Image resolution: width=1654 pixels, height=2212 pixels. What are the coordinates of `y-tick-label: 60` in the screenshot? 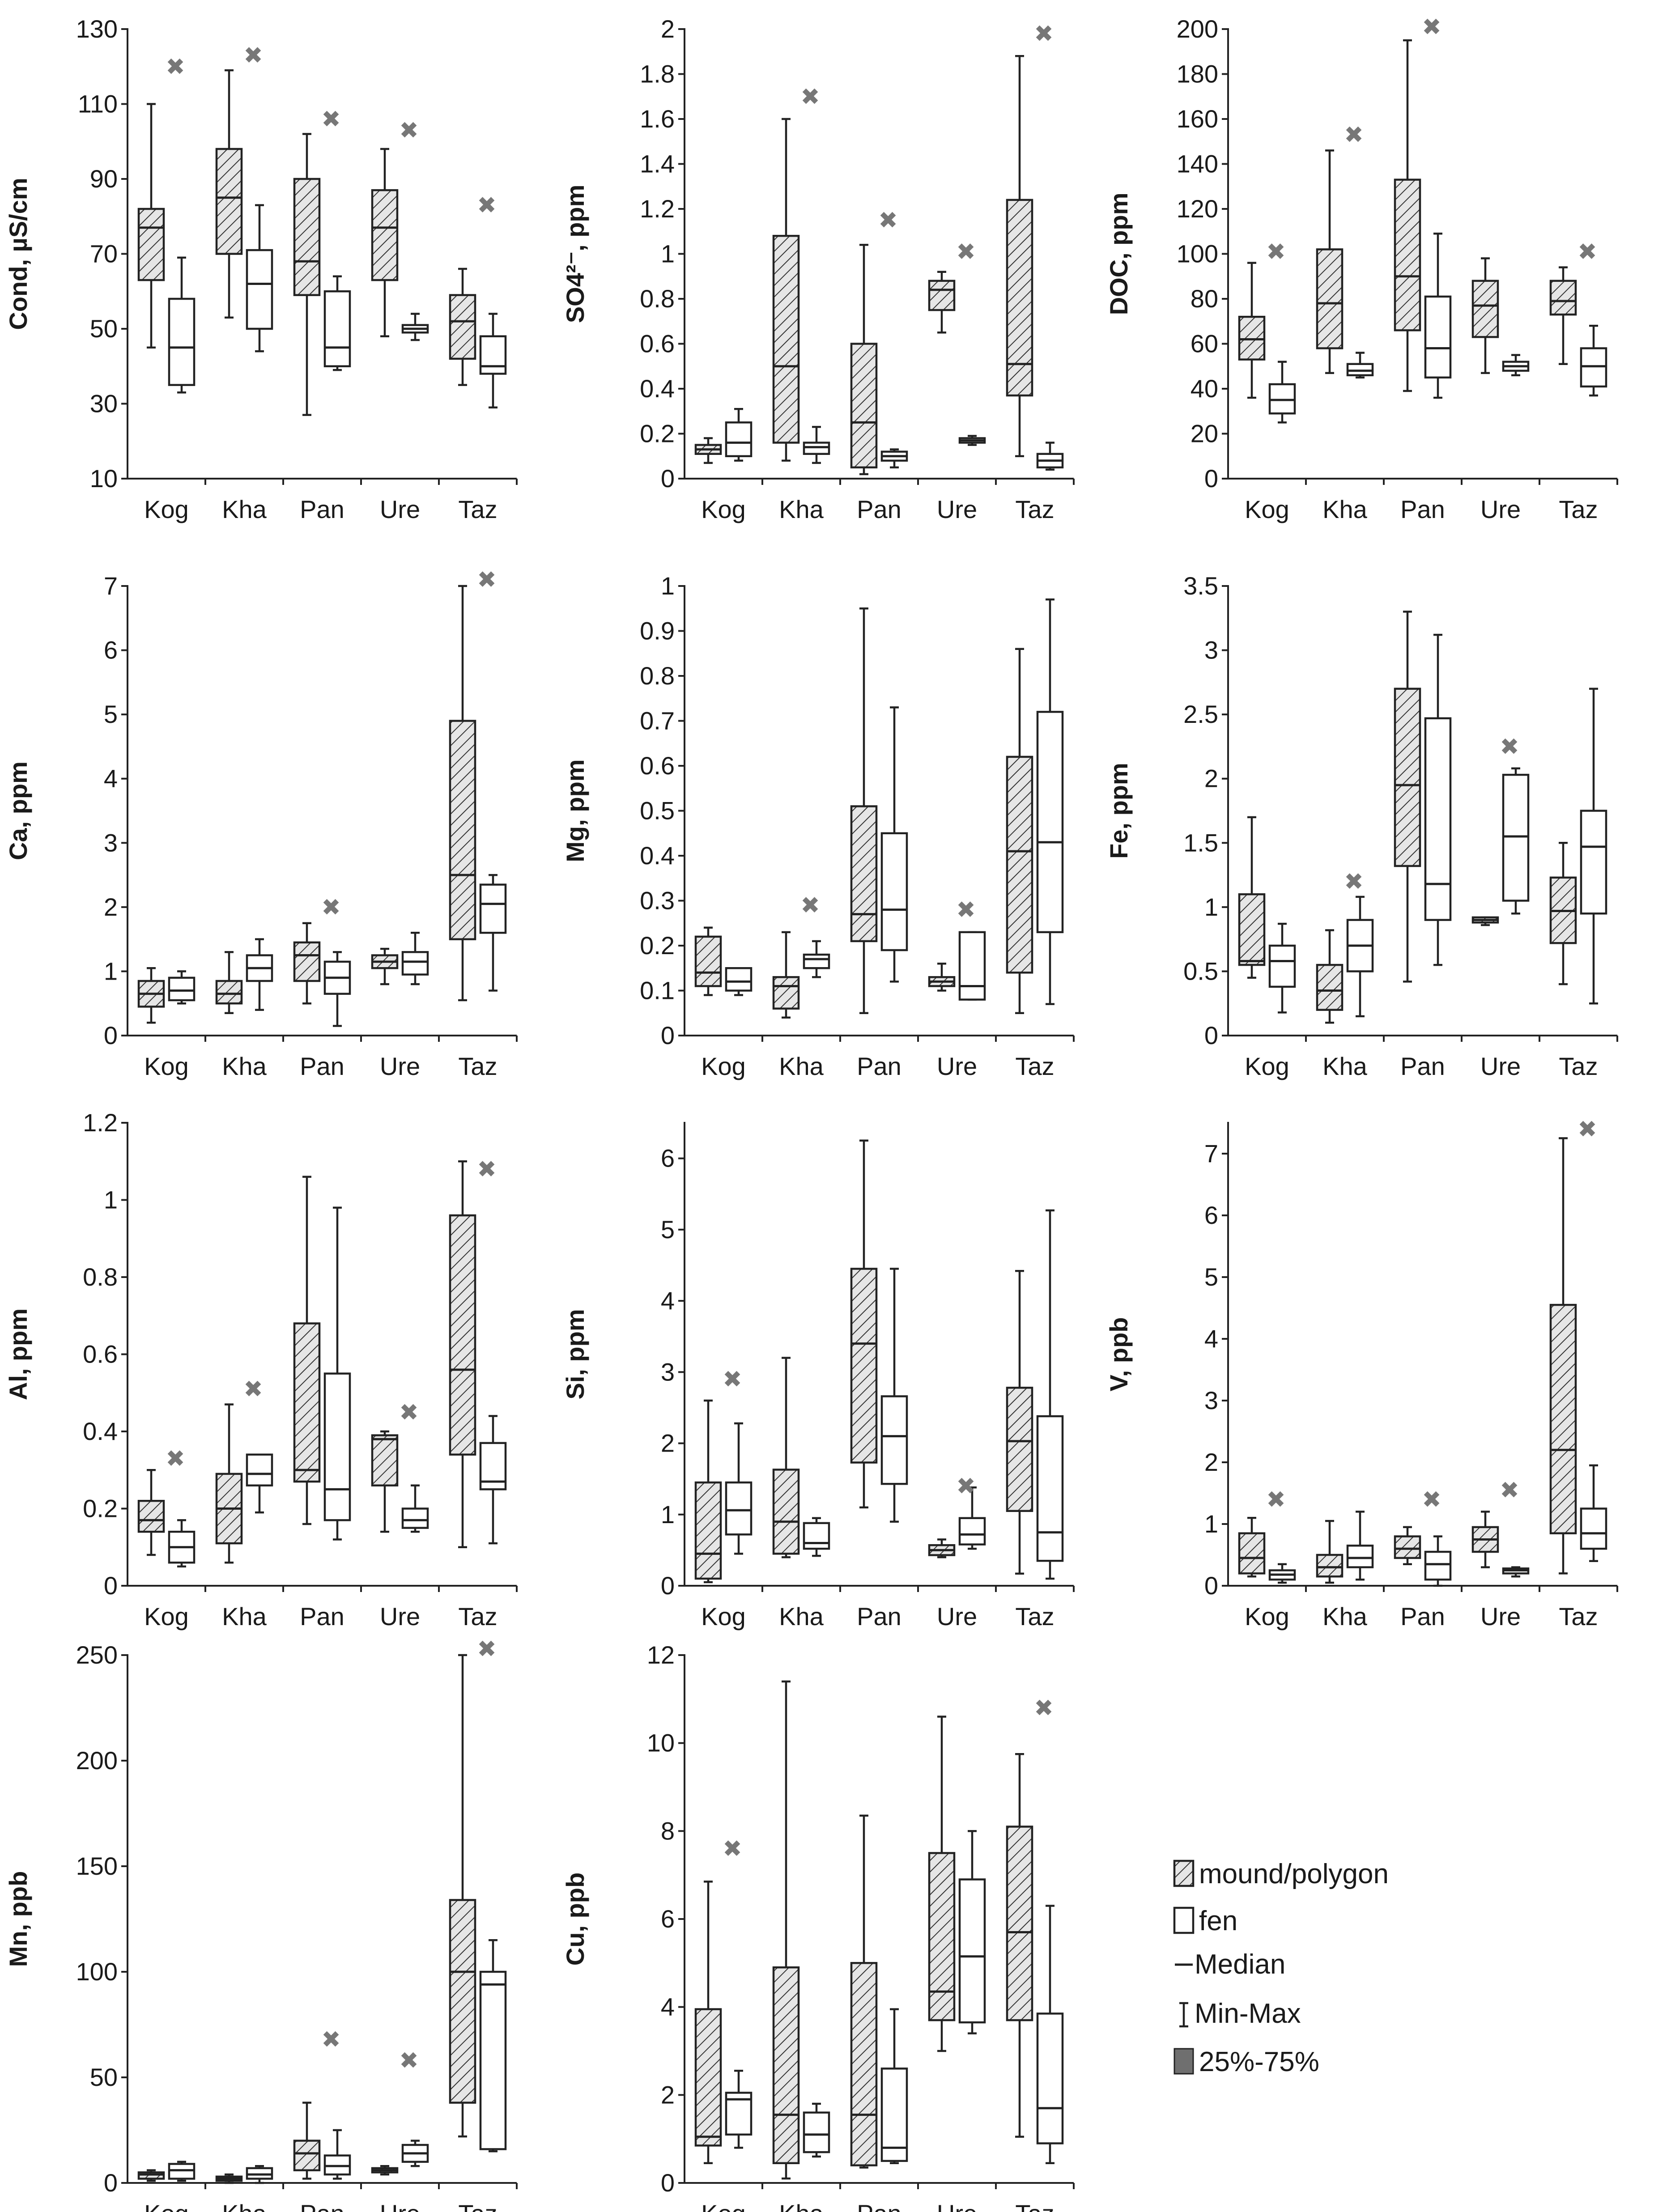 It's located at (1205, 344).